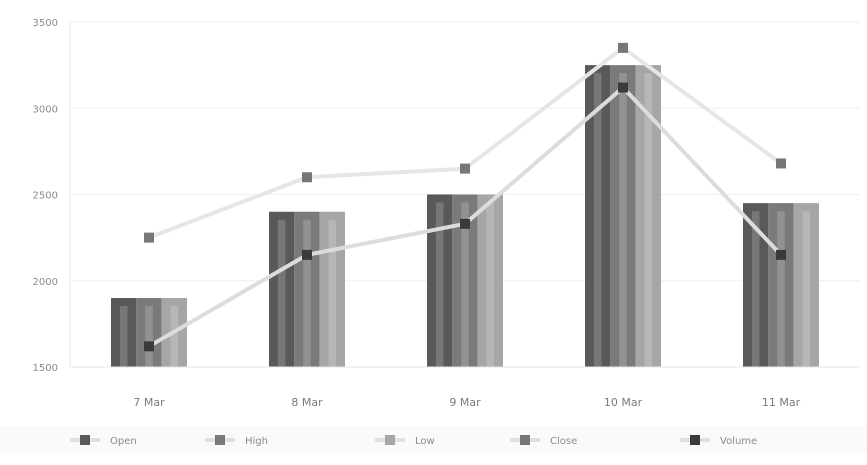  Describe the element at coordinates (45, 282) in the screenshot. I see `y-tick-label: 2000` at that location.